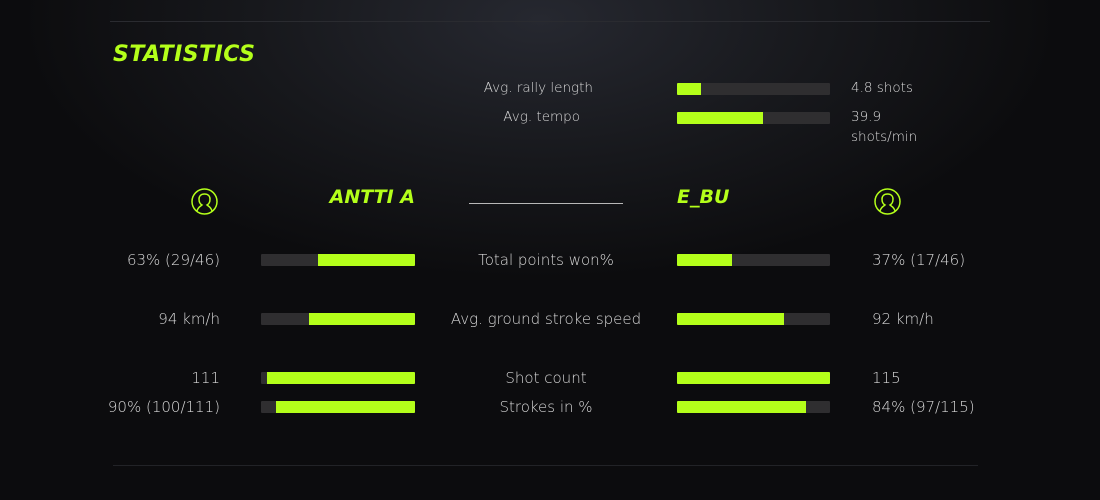 The height and width of the screenshot is (500, 1100). What do you see at coordinates (372, 197) in the screenshot?
I see `player-left-name: ANTTI A` at bounding box center [372, 197].